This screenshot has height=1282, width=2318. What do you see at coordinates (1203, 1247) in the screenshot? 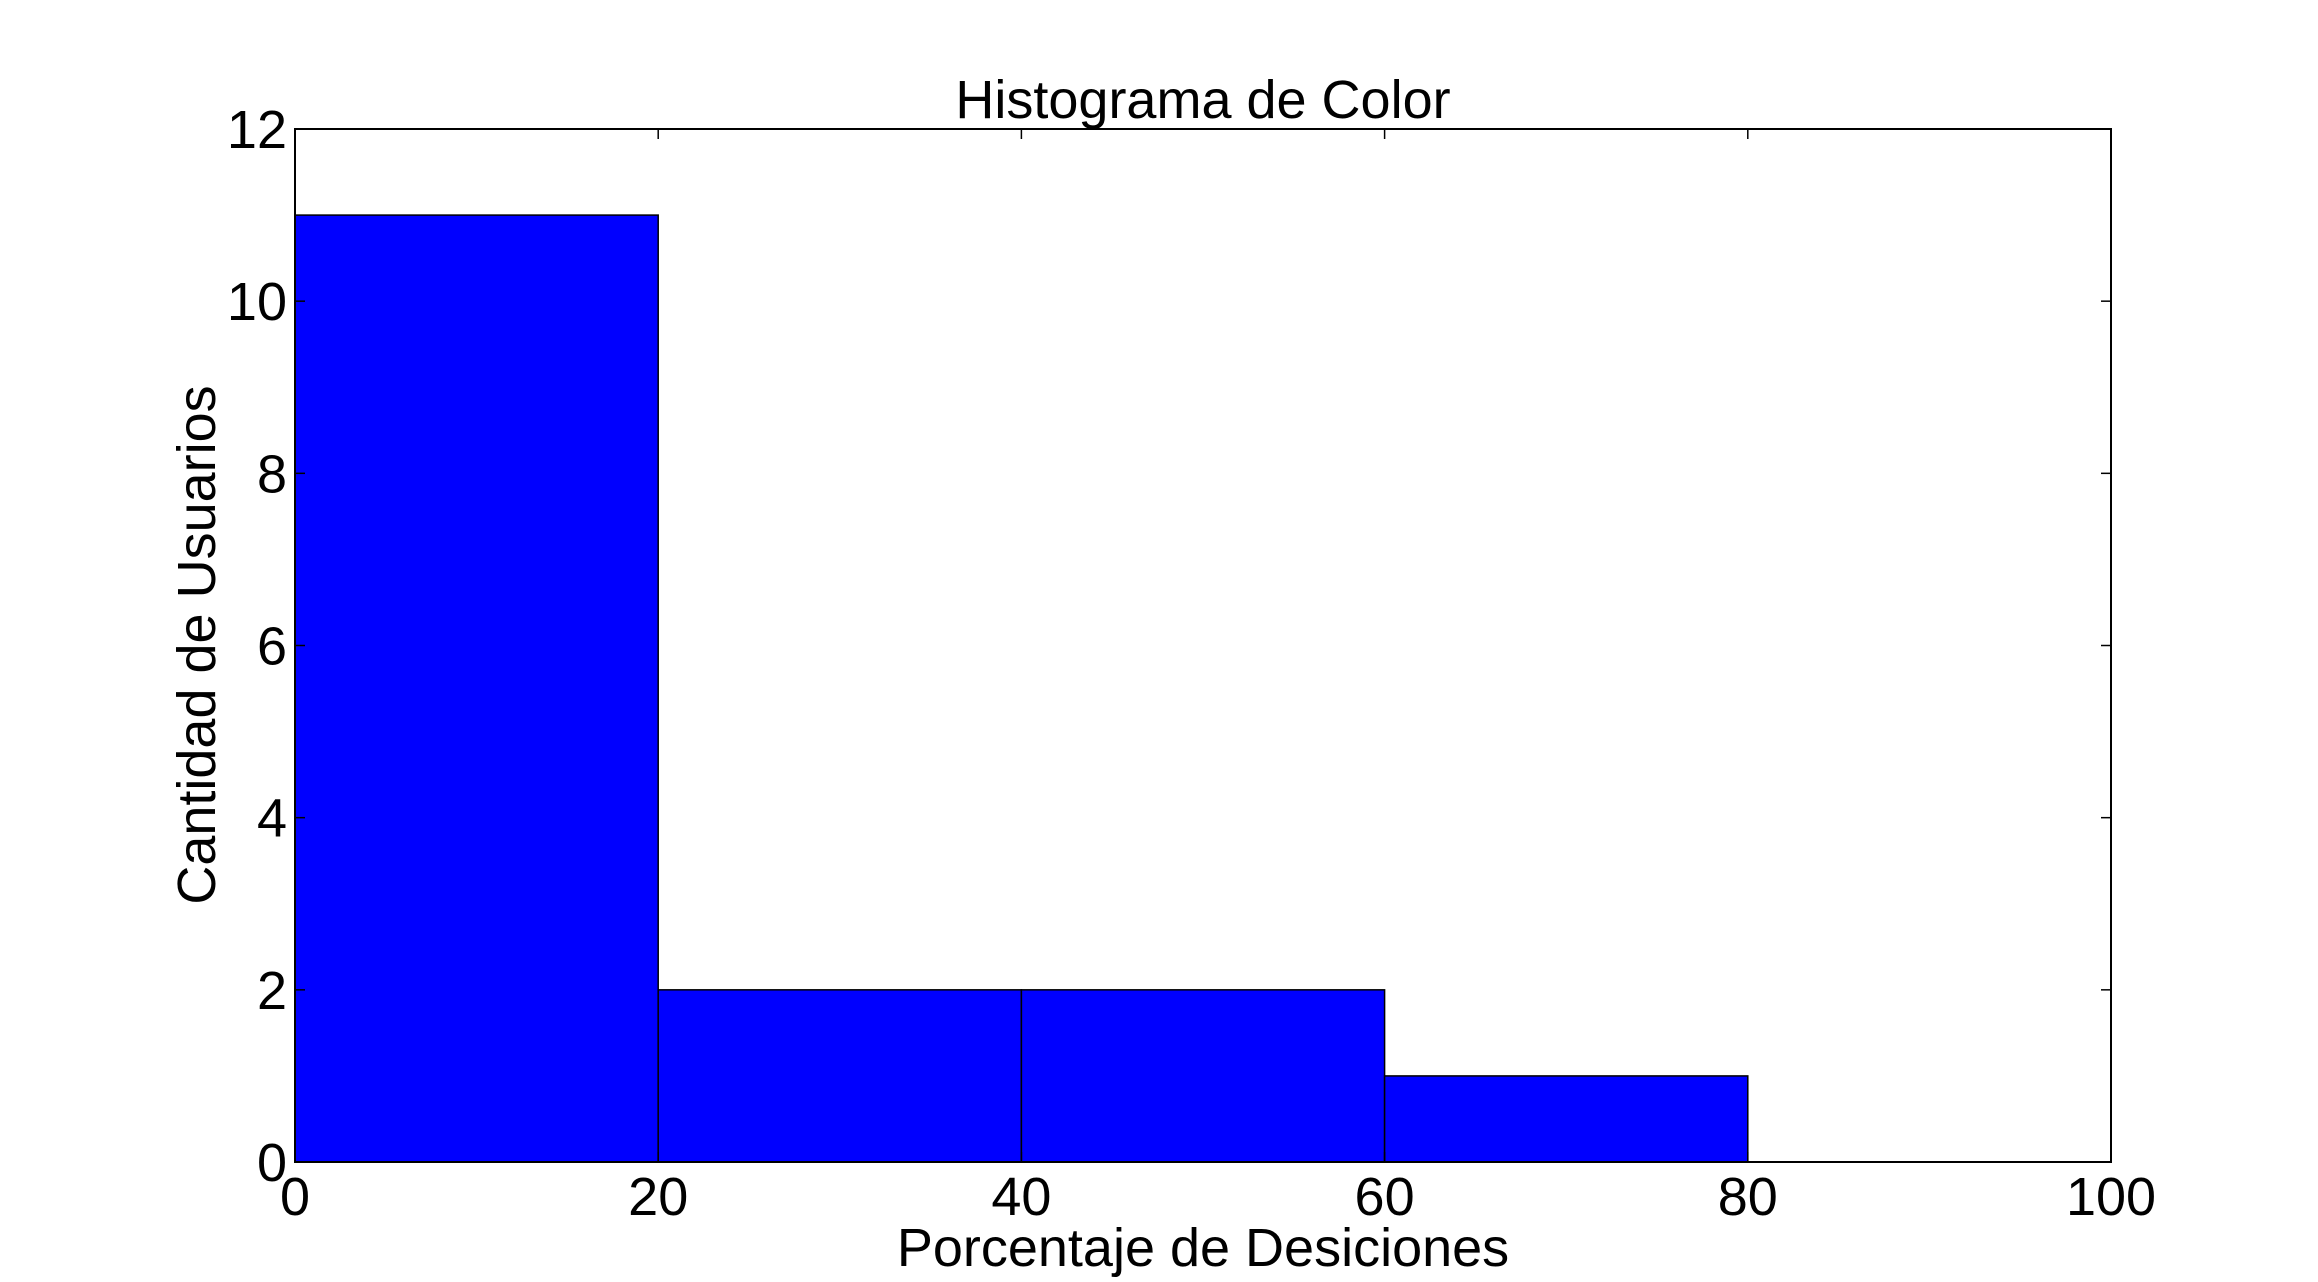
I see `x-axis-label: Porcentaje de Desiciones` at bounding box center [1203, 1247].